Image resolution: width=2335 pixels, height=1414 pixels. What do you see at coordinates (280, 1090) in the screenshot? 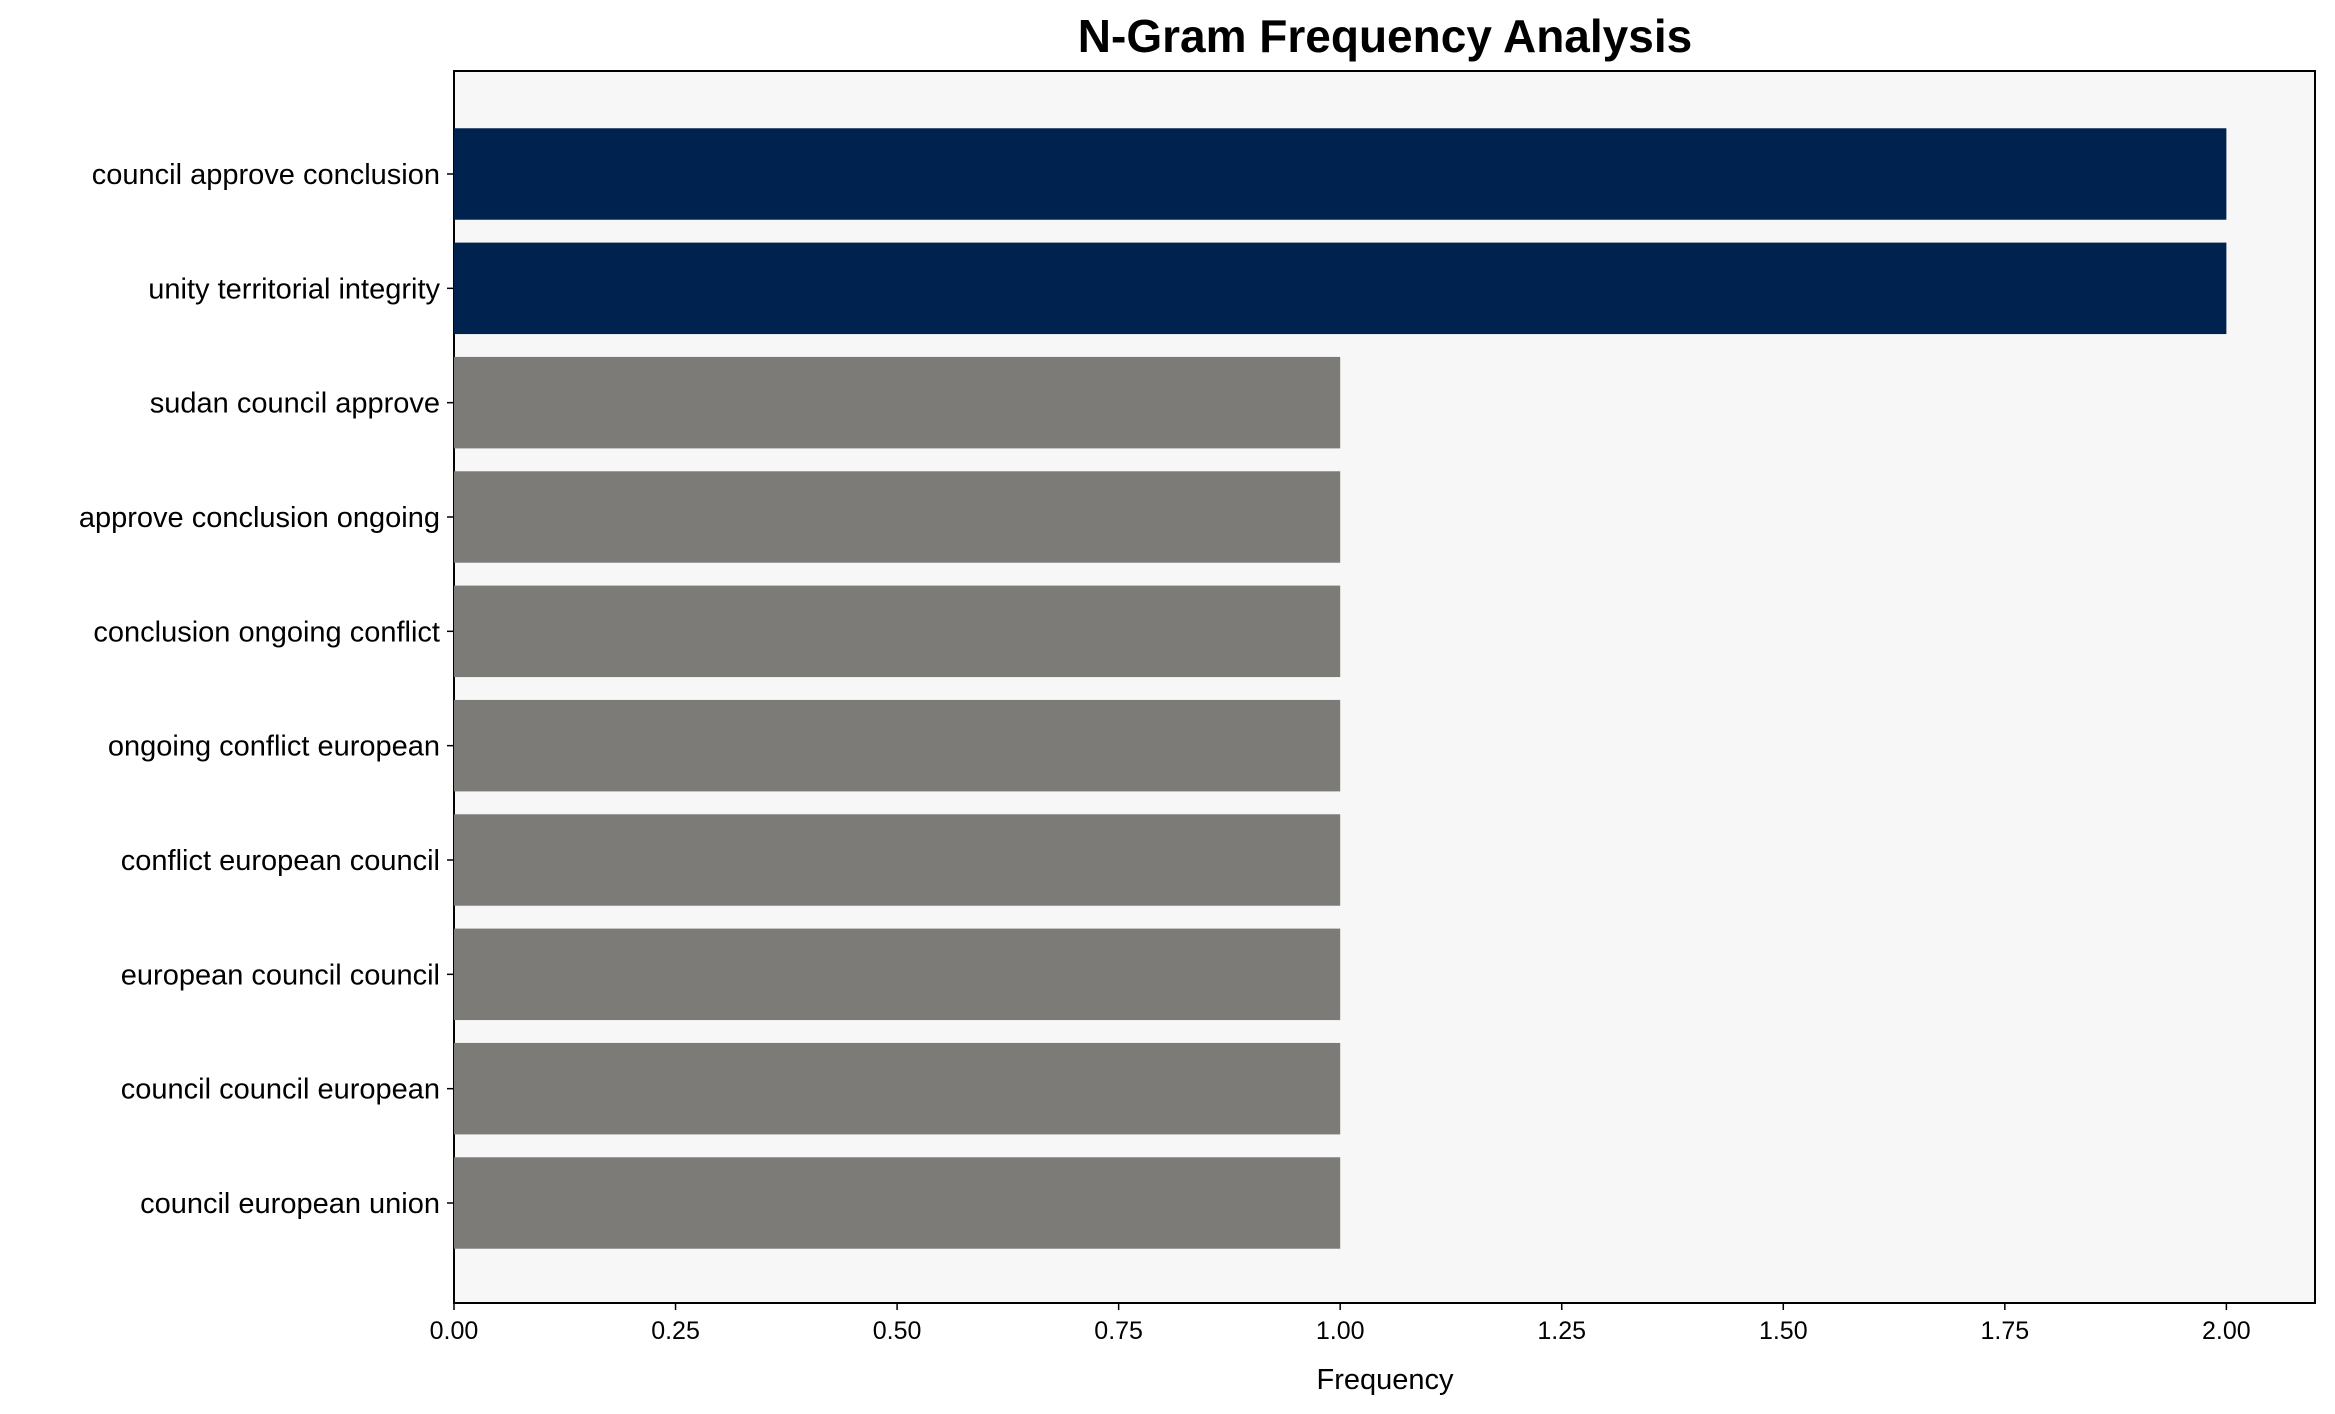
I see `y-tick-label: council council european` at bounding box center [280, 1090].